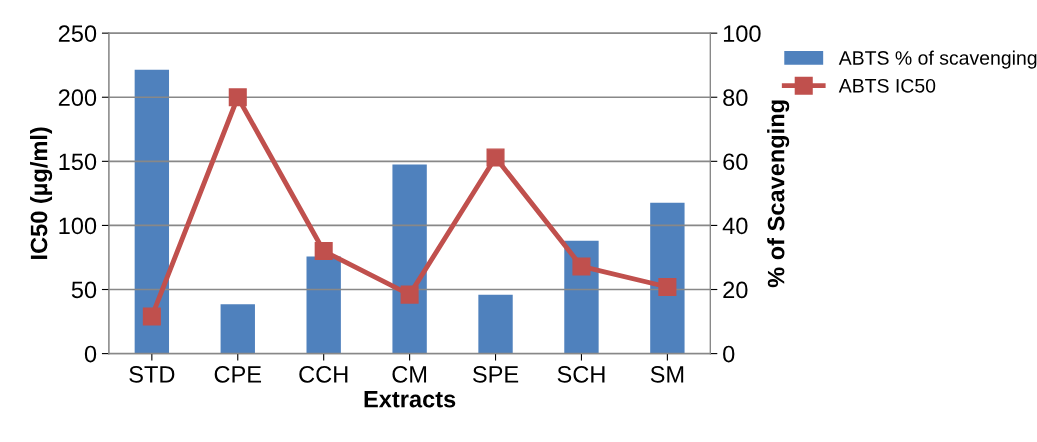 This screenshot has width=1037, height=442. I want to click on y-tick-label: 200, so click(77, 98).